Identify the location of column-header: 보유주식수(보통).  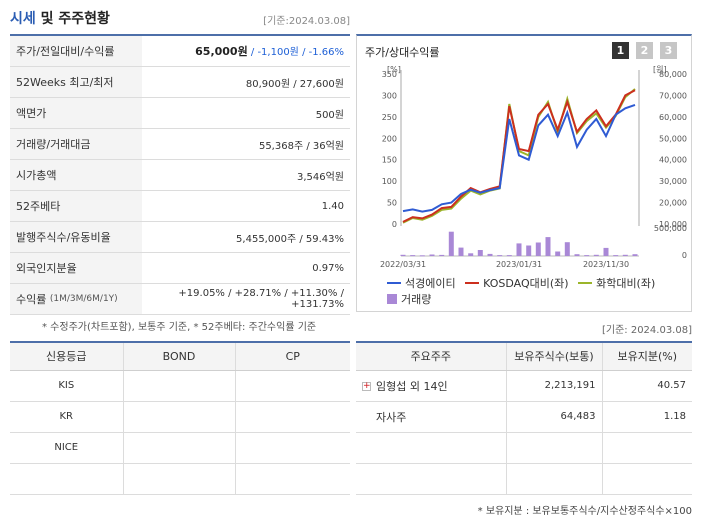
(553, 356).